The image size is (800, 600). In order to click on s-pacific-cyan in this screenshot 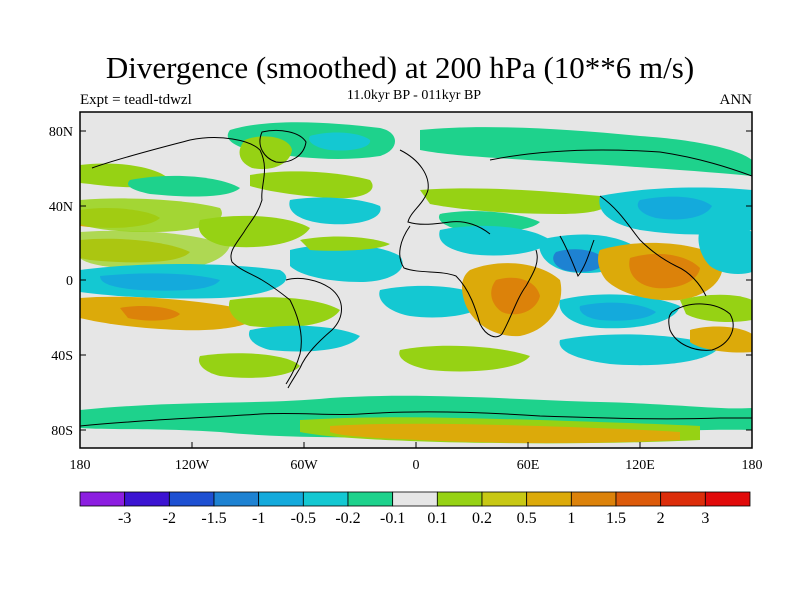, I will do `click(304, 338)`.